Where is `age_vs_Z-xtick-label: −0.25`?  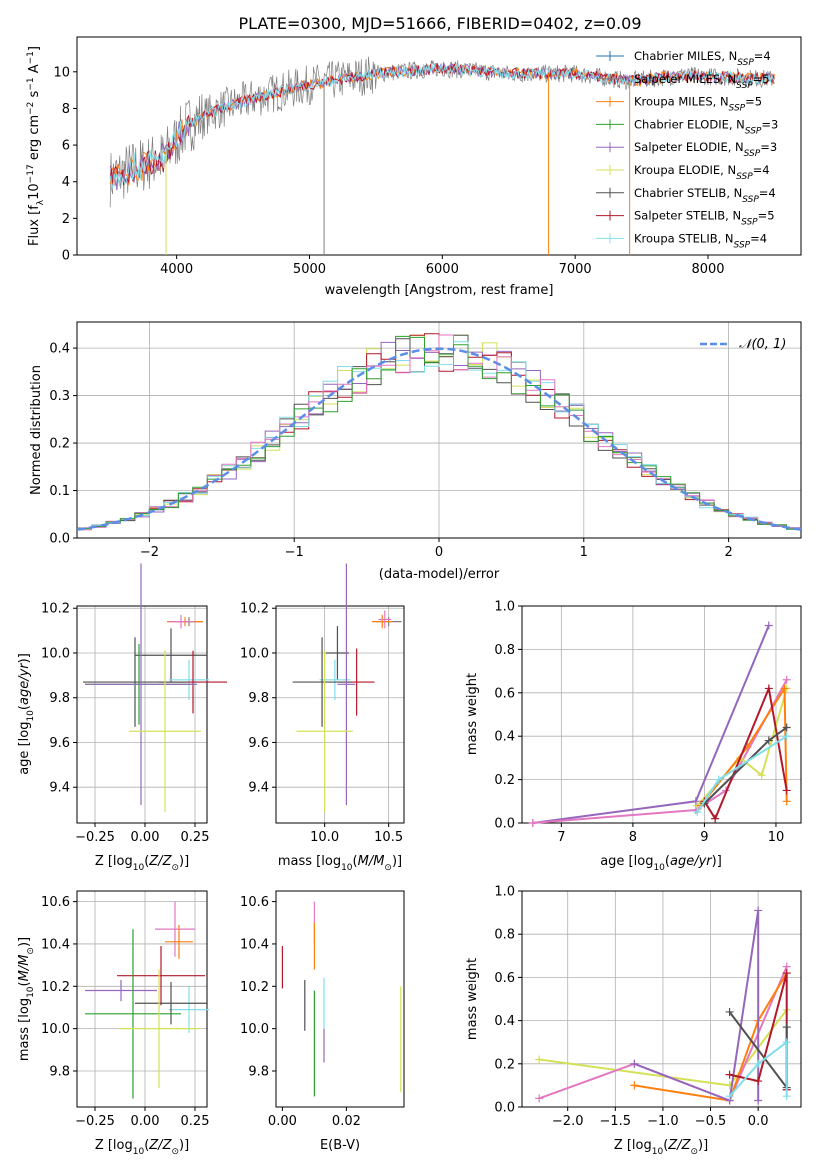
age_vs_Z-xtick-label: −0.25 is located at coordinates (95, 837).